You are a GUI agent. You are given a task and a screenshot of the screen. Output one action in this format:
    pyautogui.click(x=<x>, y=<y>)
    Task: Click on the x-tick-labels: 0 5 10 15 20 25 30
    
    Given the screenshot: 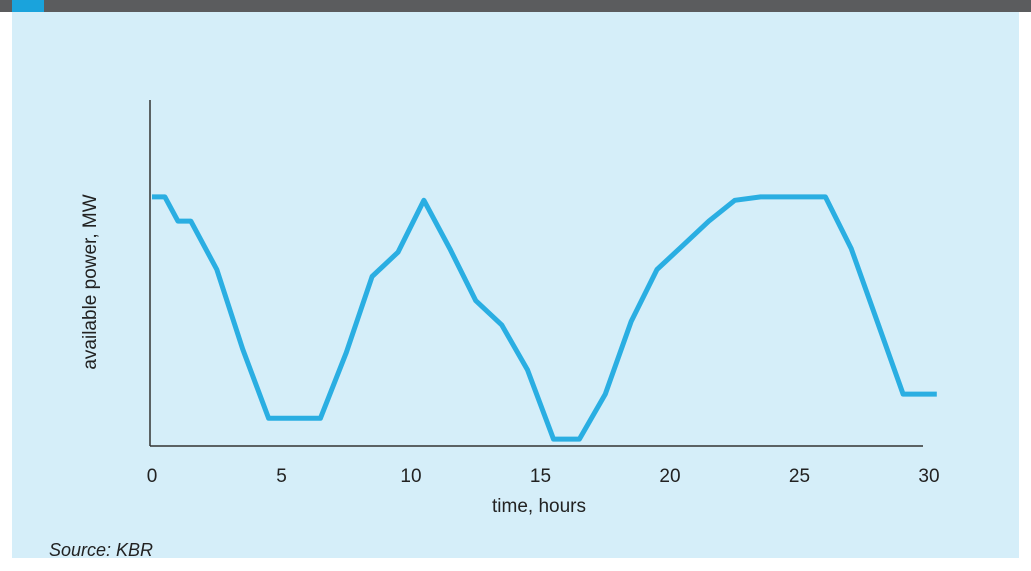 What is the action you would take?
    pyautogui.click(x=543, y=476)
    